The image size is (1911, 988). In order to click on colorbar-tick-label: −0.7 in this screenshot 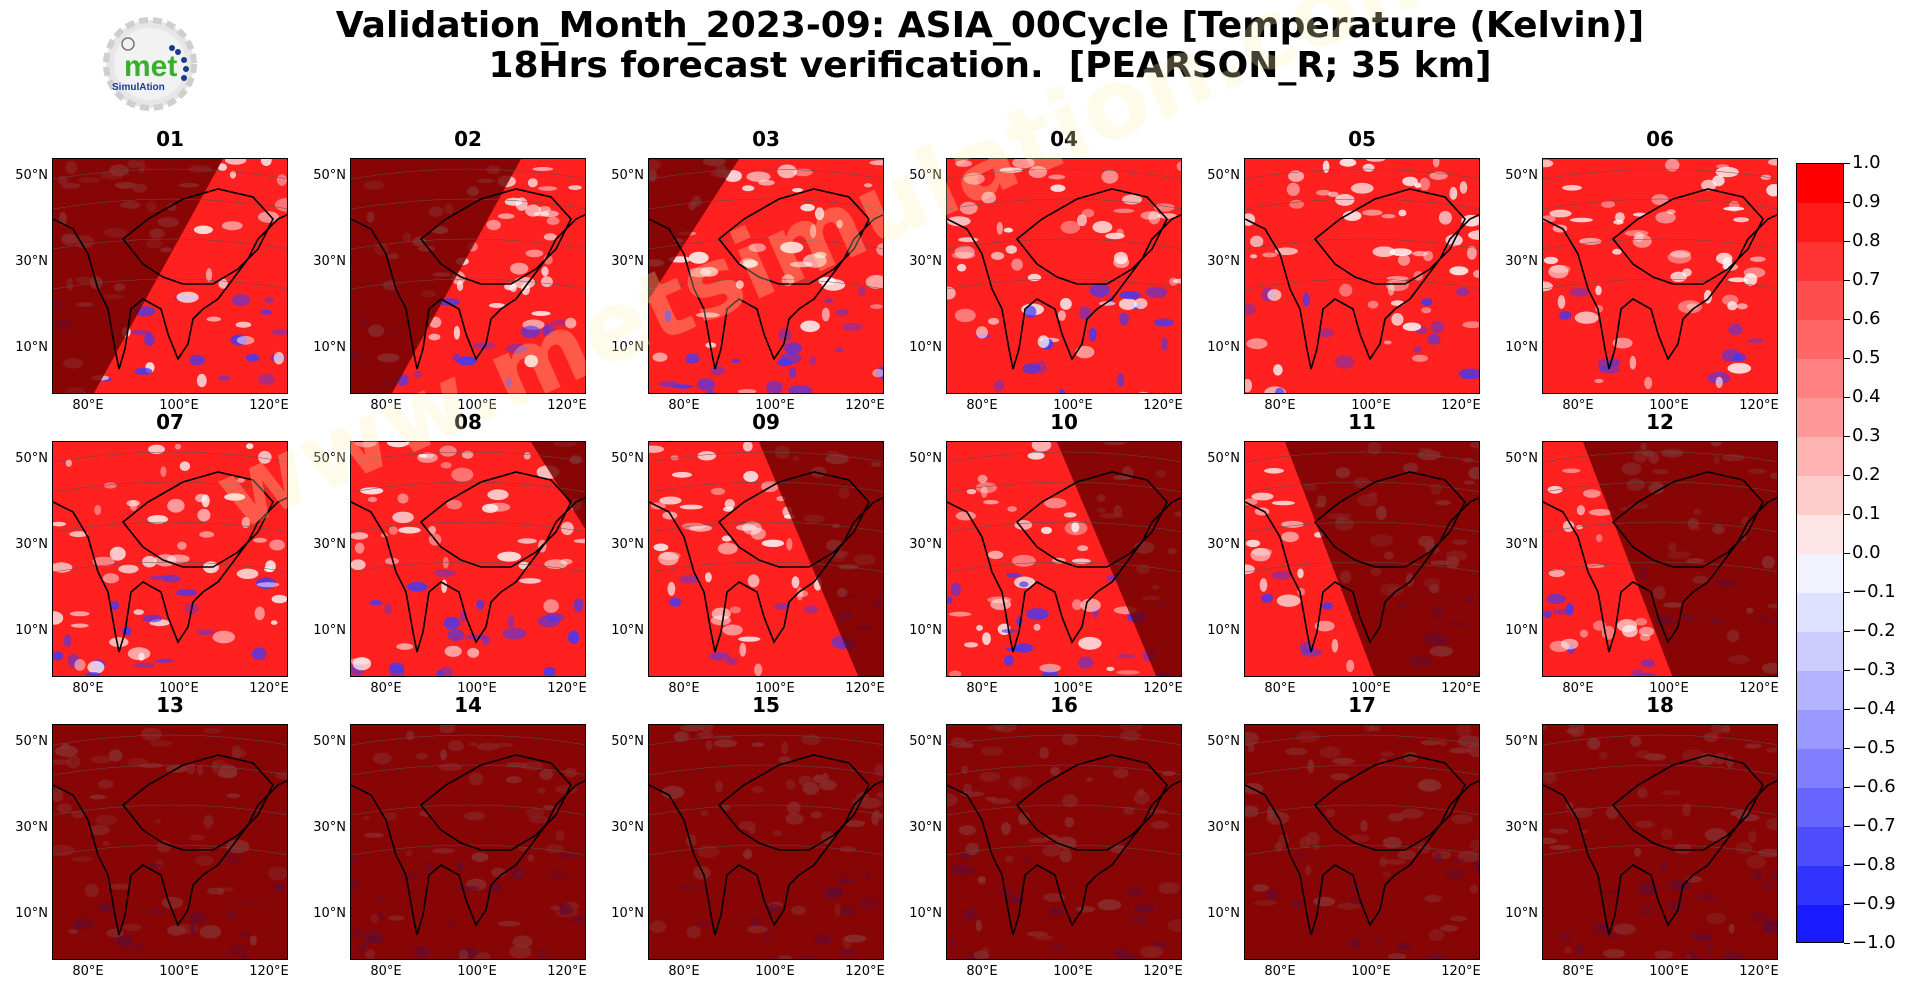, I will do `click(1874, 825)`.